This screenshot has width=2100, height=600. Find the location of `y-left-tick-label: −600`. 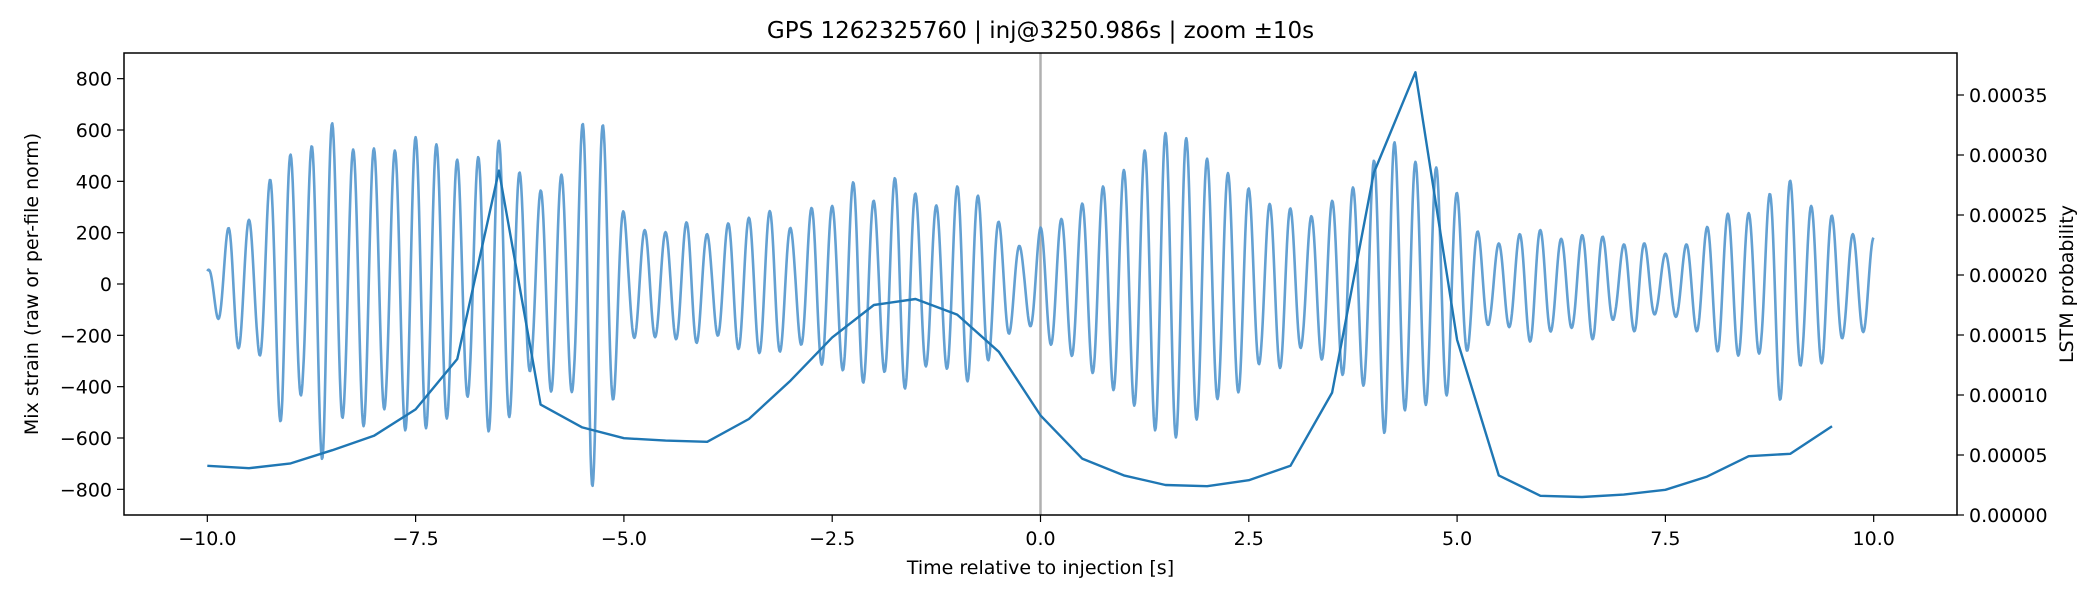

y-left-tick-label: −600 is located at coordinates (86, 439).